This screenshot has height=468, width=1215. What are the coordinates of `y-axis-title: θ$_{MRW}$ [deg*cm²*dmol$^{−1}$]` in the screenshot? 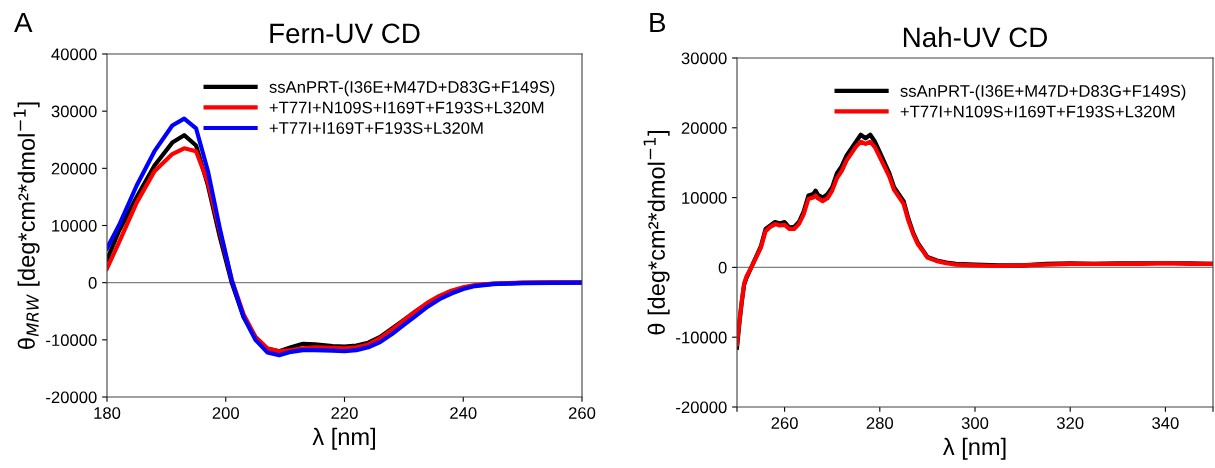 It's located at (26, 225).